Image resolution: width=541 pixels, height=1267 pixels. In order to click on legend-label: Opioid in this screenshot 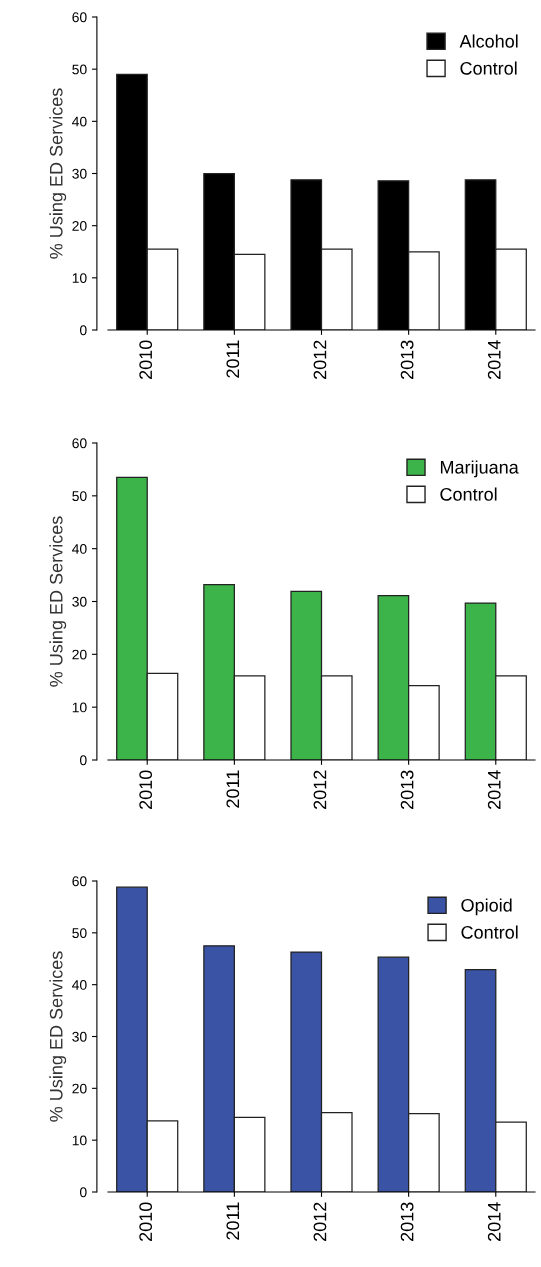, I will do `click(486, 907)`.